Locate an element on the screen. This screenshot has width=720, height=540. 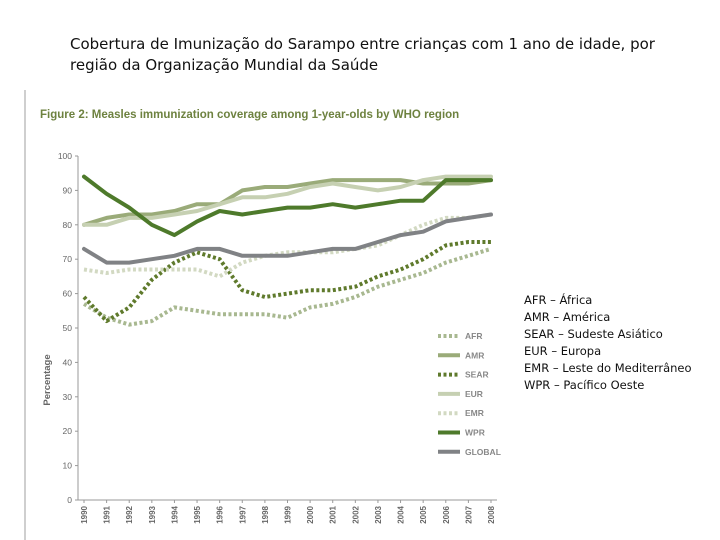
legend-label-eur: EUR is located at coordinates (474, 394).